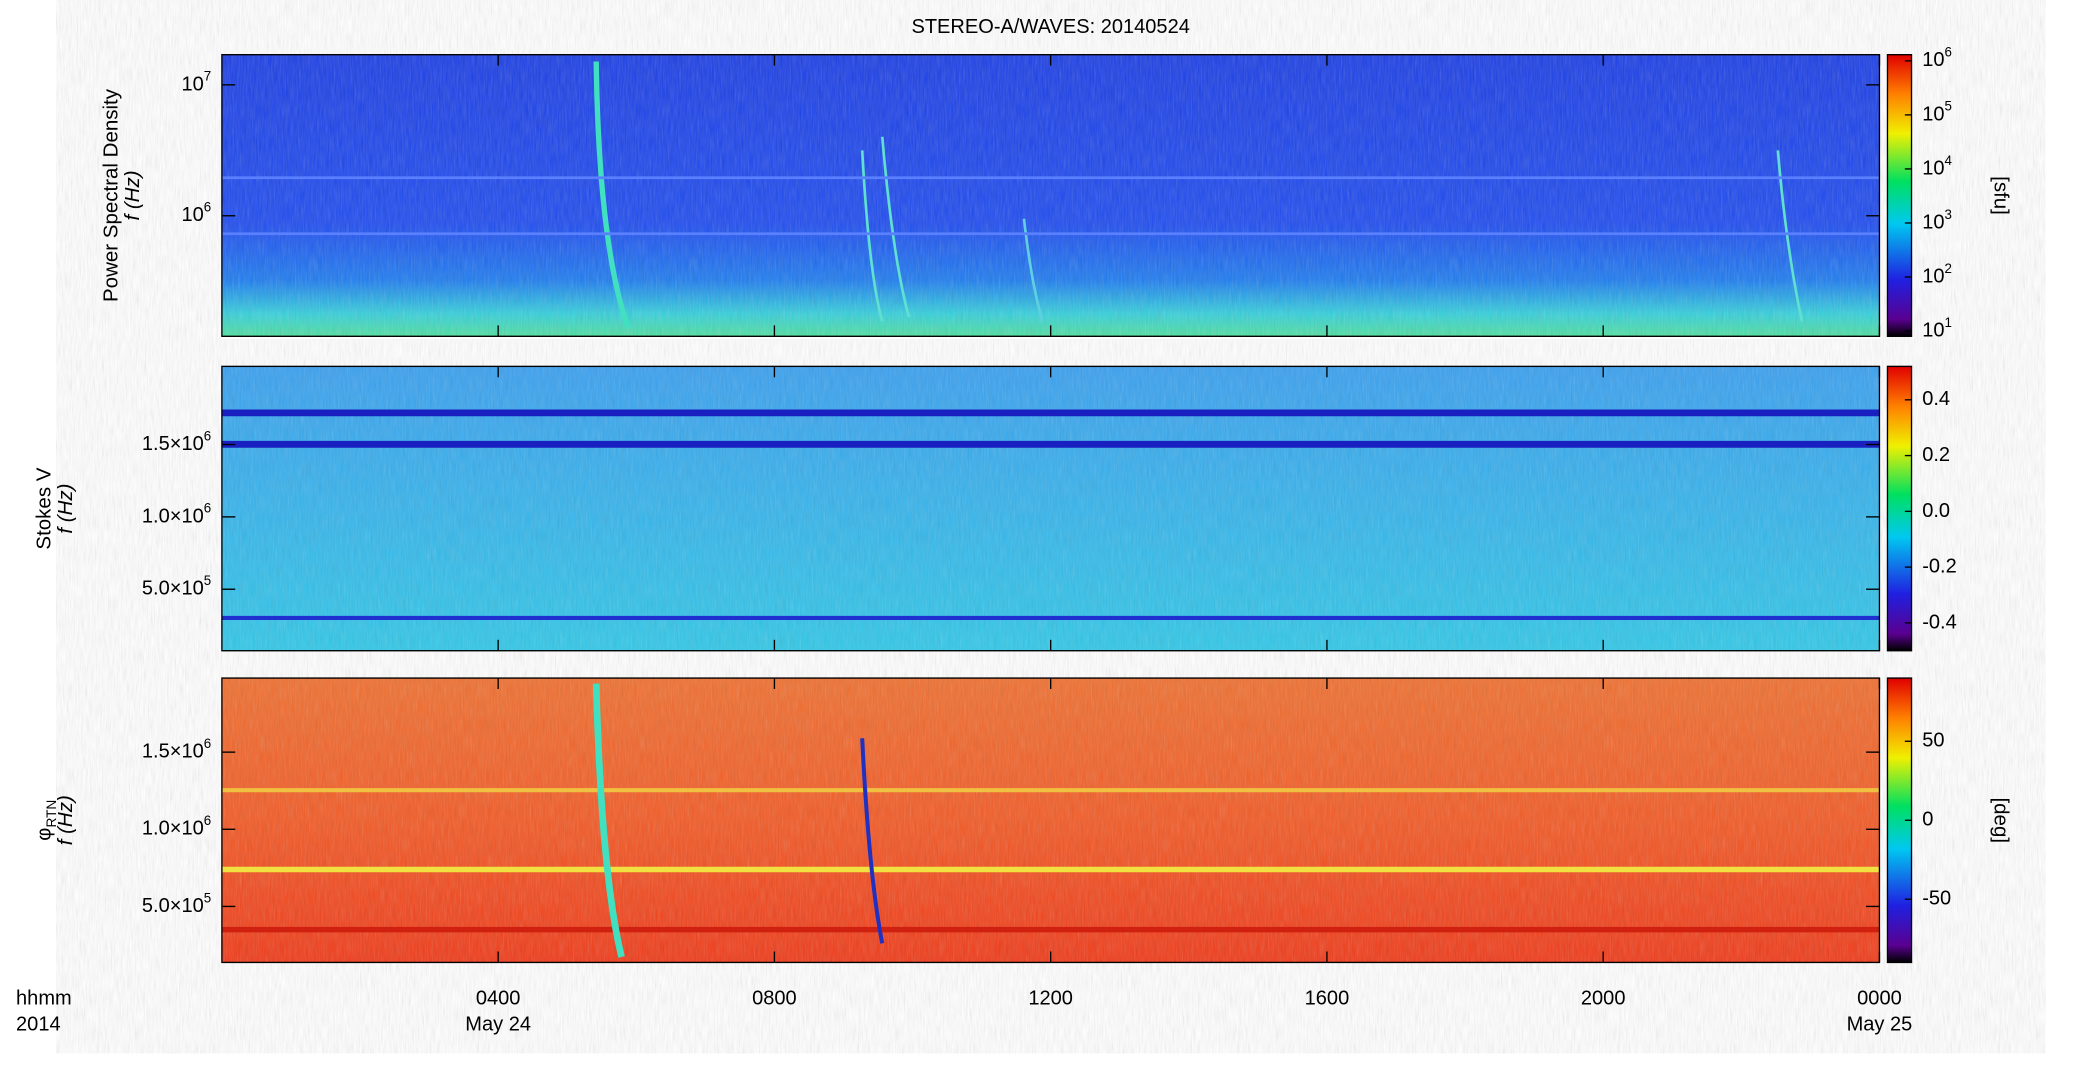  Describe the element at coordinates (498, 999) in the screenshot. I see `x-tick-label: 0400` at that location.